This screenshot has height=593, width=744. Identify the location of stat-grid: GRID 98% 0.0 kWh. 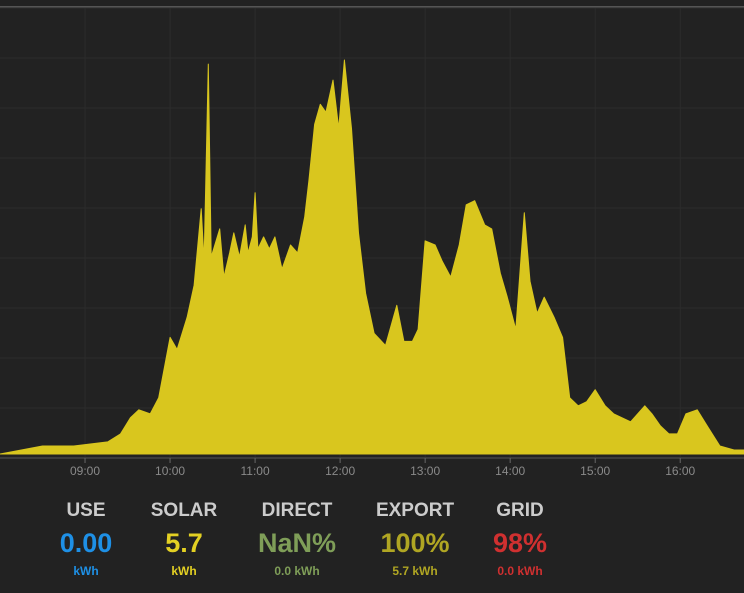
(520, 538).